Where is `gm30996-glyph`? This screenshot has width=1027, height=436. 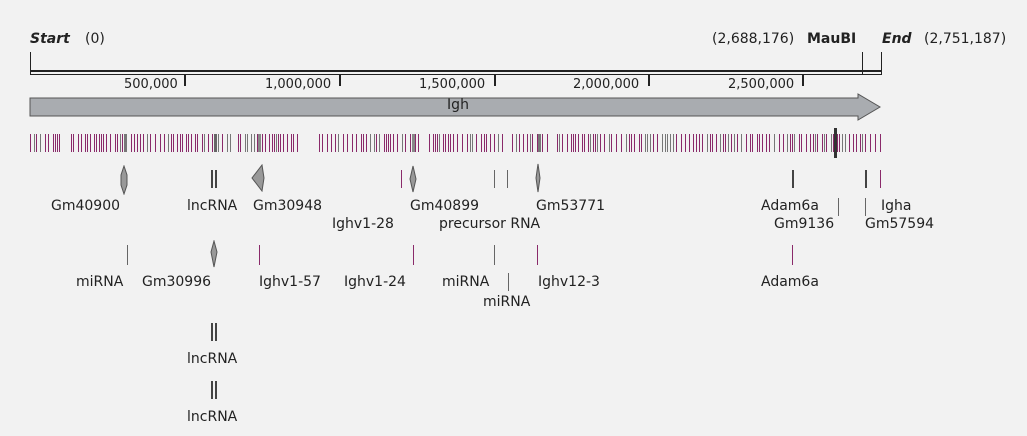 gm30996-glyph is located at coordinates (214, 254).